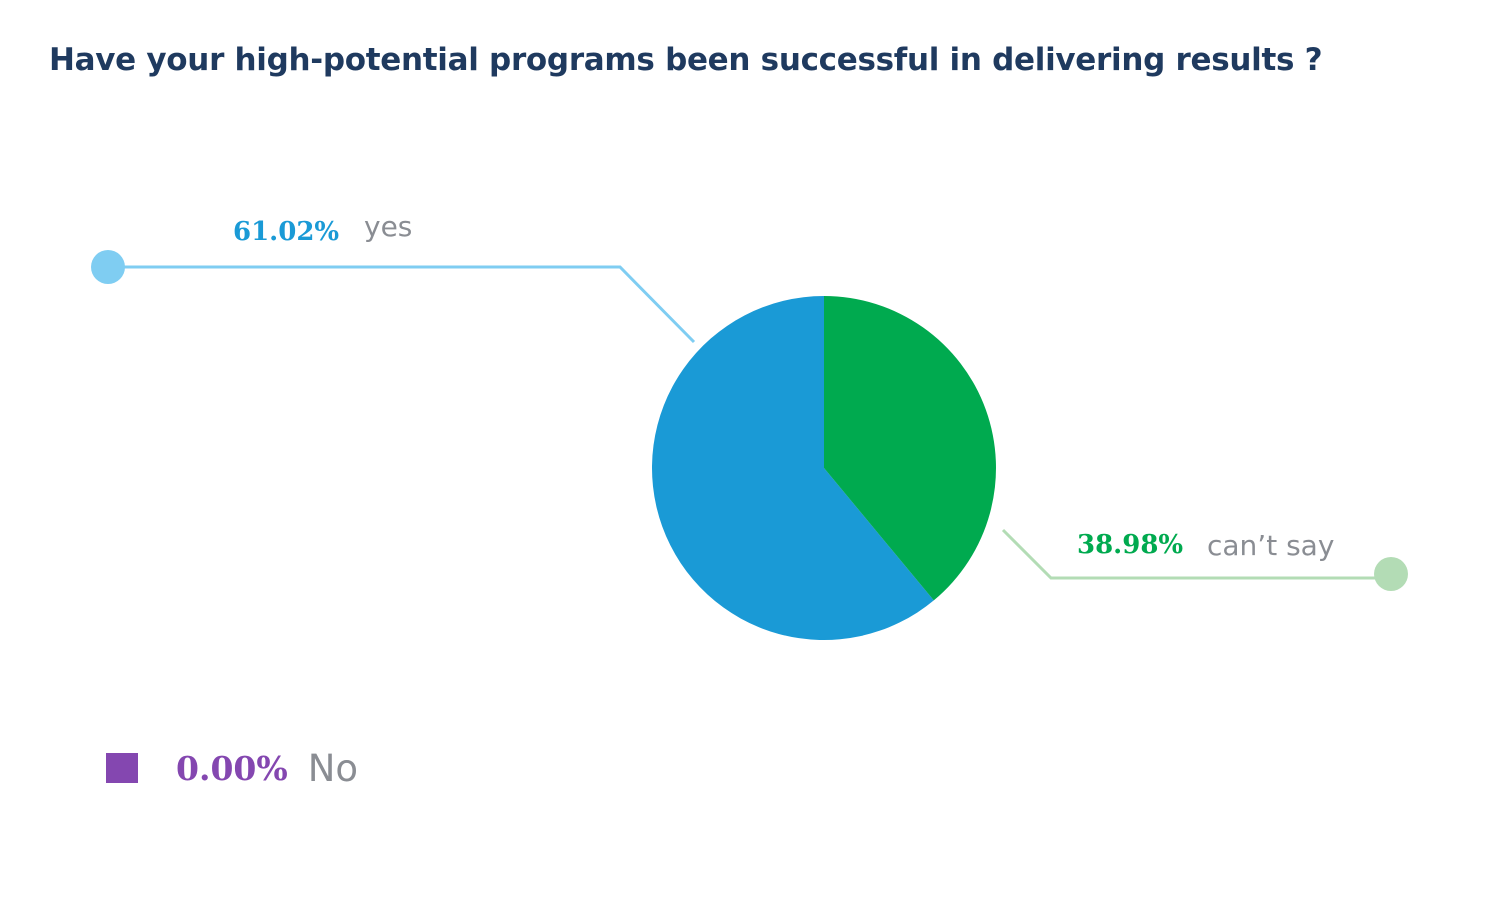  What do you see at coordinates (108, 267) in the screenshot?
I see `leader-dot-yes` at bounding box center [108, 267].